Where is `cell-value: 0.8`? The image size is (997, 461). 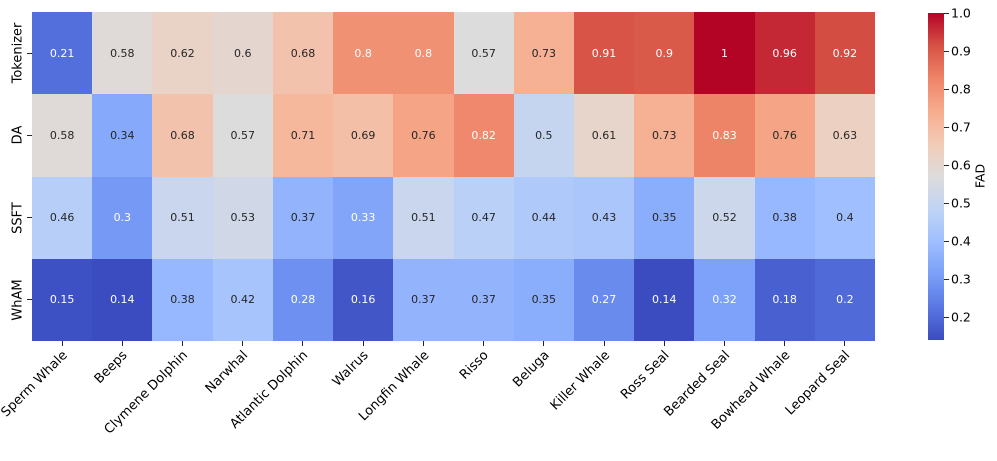 cell-value: 0.8 is located at coordinates (363, 53).